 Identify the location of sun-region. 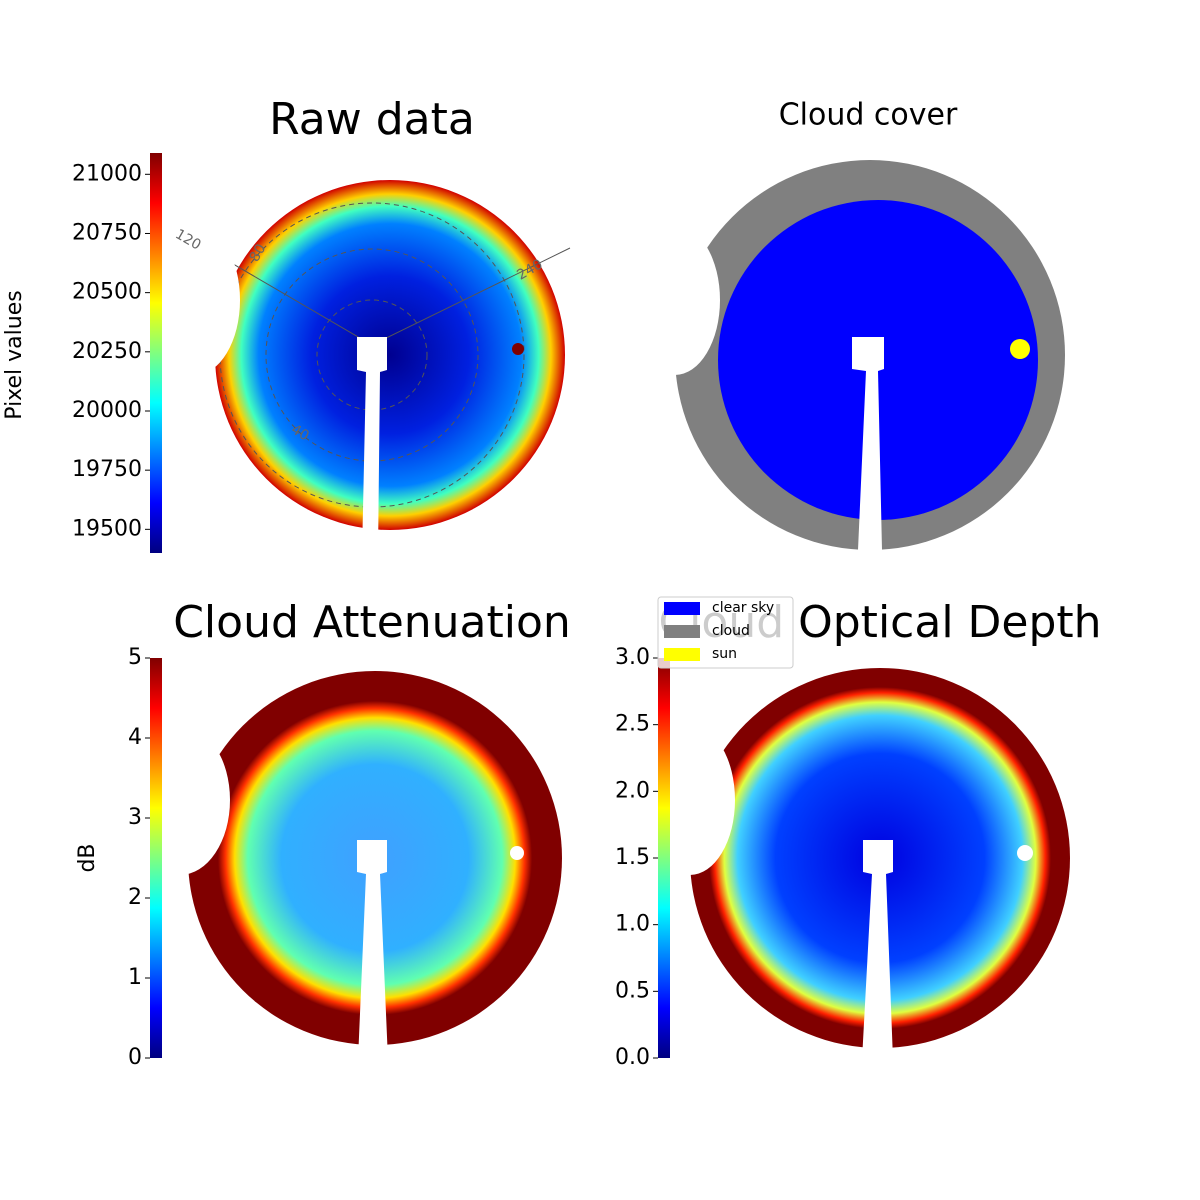
(1020, 349).